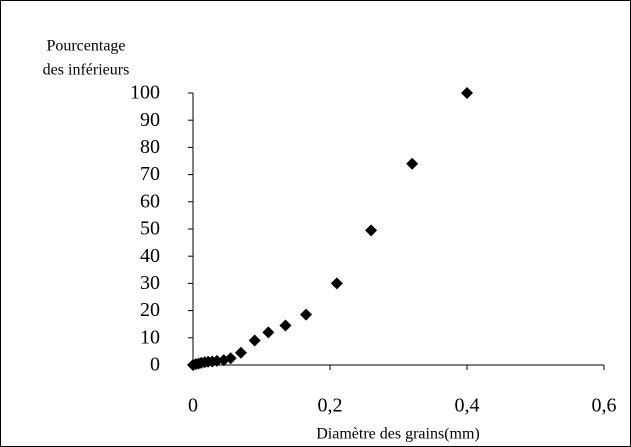  What do you see at coordinates (85, 46) in the screenshot?
I see `y-axis-label: Pourcentage` at bounding box center [85, 46].